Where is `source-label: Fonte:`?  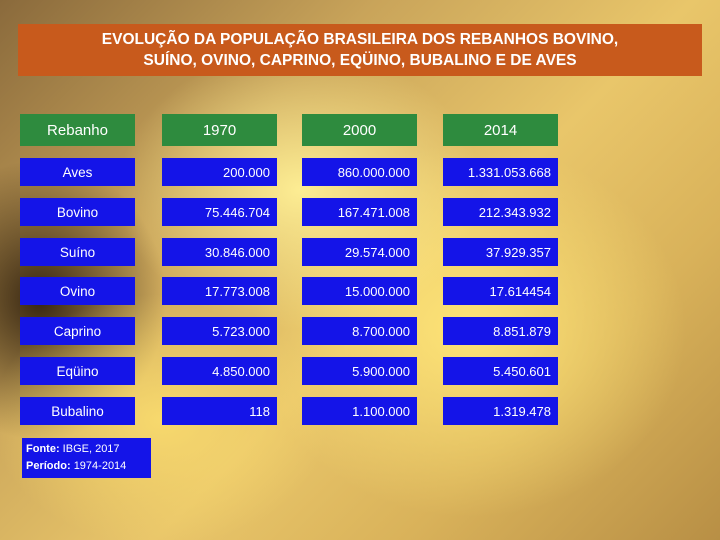 source-label: Fonte: is located at coordinates (43, 449).